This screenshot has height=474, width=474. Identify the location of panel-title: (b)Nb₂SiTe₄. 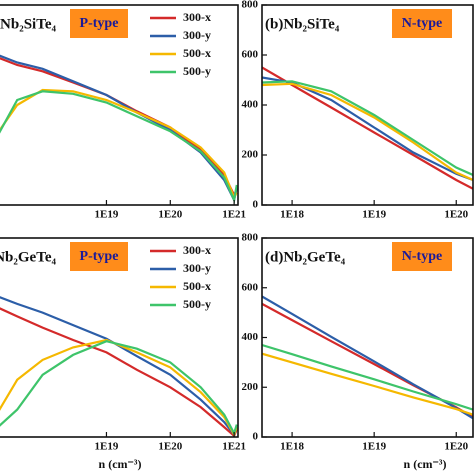
(302, 24).